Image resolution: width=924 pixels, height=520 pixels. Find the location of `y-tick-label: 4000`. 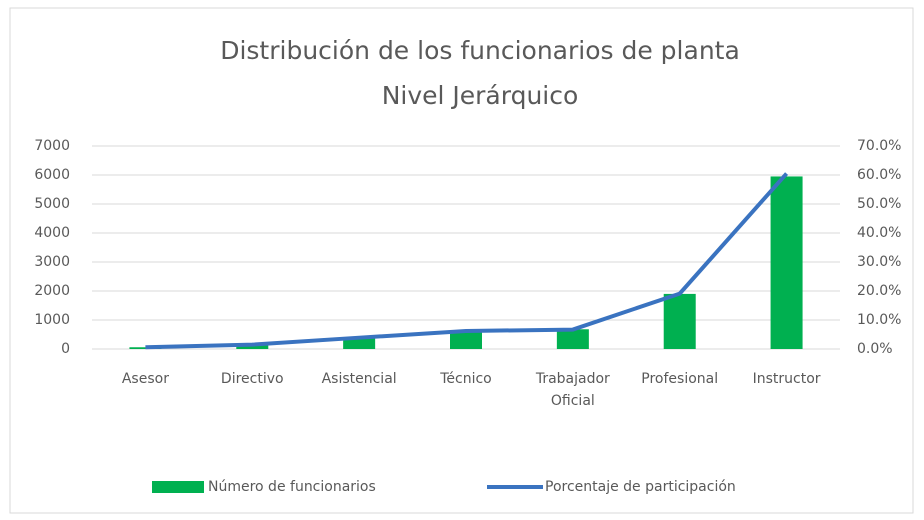

y-tick-label: 4000 is located at coordinates (52, 233).